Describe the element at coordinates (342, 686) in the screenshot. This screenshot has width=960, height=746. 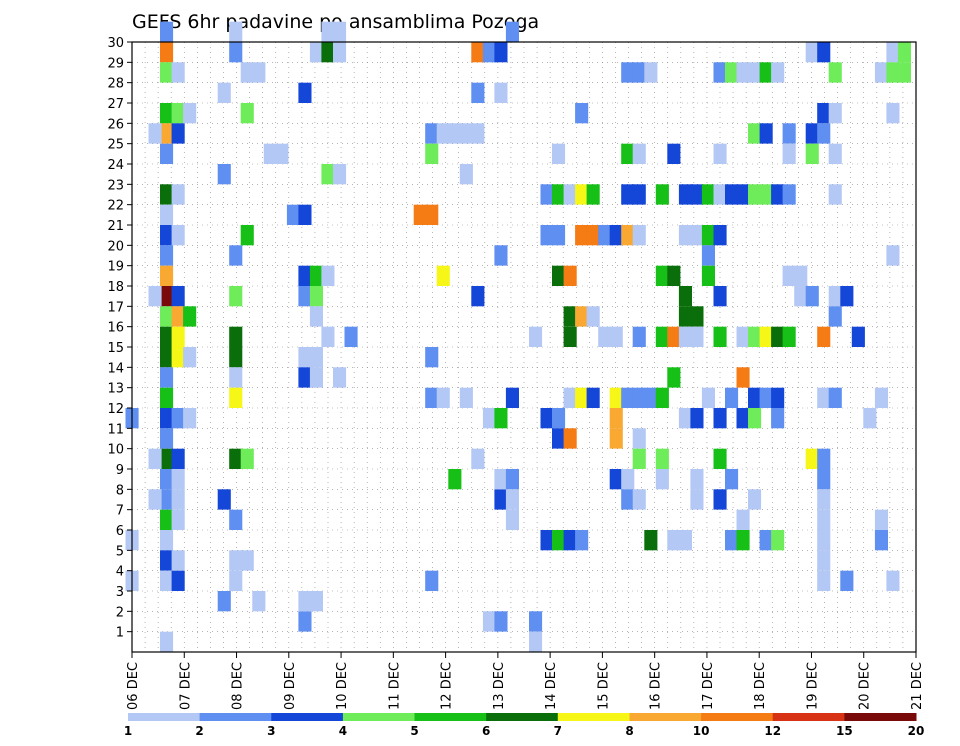
I see `x-tick-label: 10 DEC` at that location.